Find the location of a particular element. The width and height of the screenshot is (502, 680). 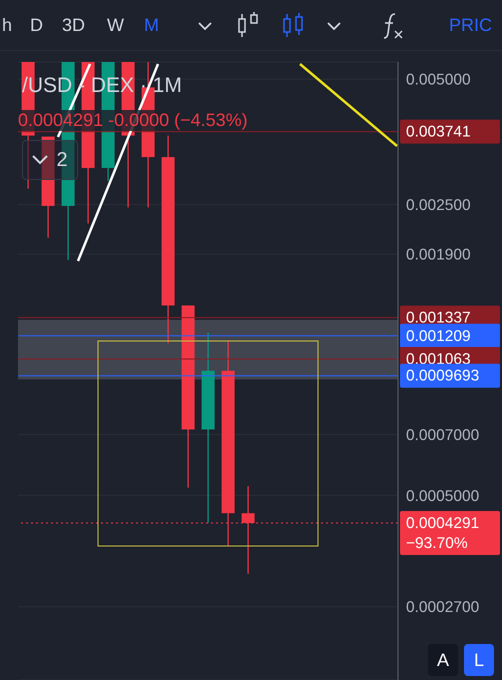

text: h is located at coordinates (7, 25).